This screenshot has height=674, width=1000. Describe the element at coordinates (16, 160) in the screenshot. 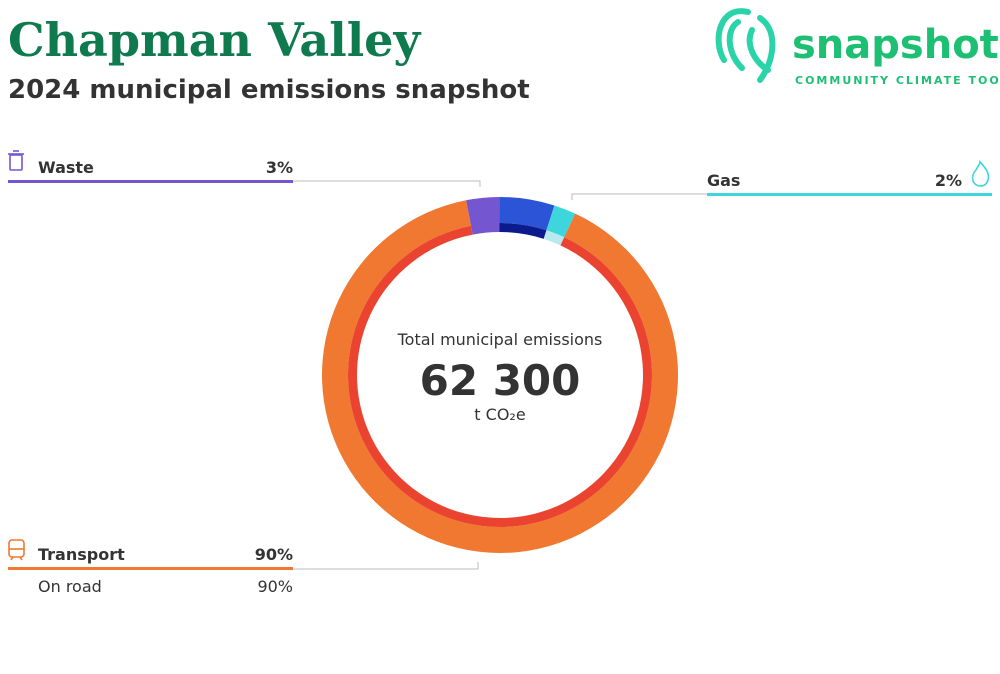

I see `waste-icon` at that location.